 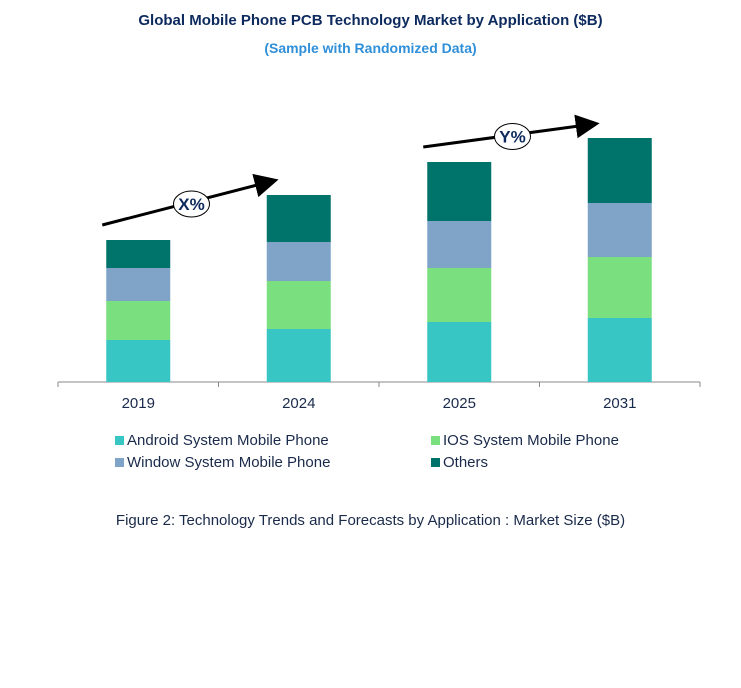 What do you see at coordinates (459, 352) in the screenshot?
I see `bar-segment-android-system-mobile-phone-2025` at bounding box center [459, 352].